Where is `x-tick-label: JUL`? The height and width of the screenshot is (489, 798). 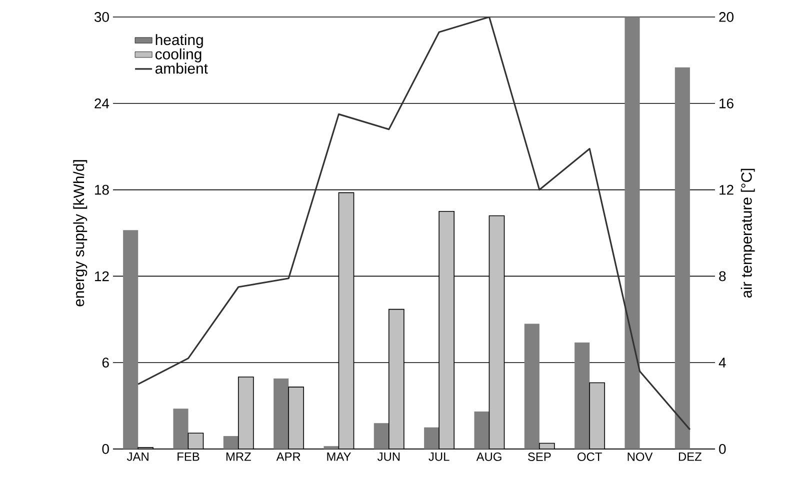 x-tick-label: JUL is located at coordinates (439, 456).